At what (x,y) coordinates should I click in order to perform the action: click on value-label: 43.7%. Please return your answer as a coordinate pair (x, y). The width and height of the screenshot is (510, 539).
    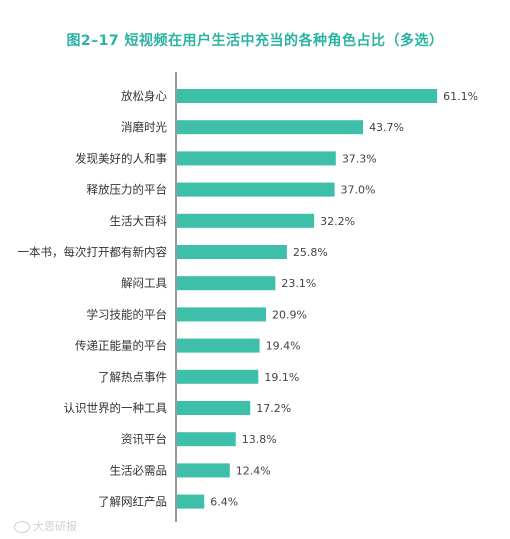
    Looking at the image, I should click on (386, 127).